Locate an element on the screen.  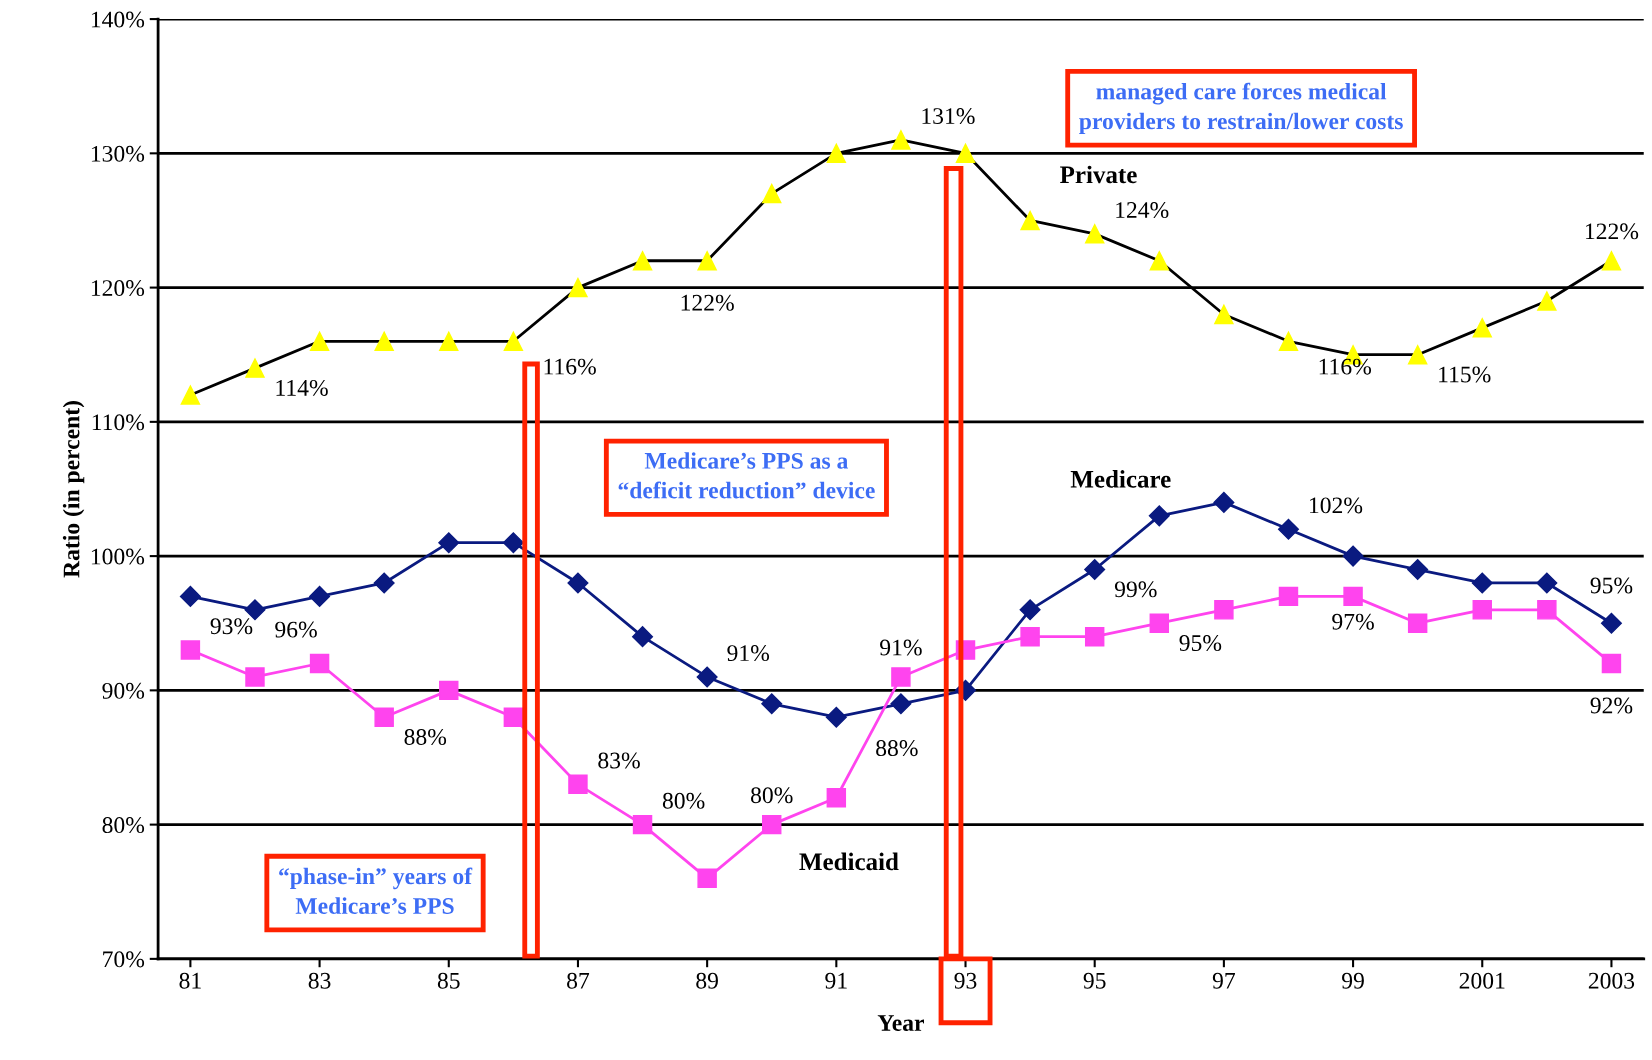
x-tick-label: 81 is located at coordinates (190, 980).